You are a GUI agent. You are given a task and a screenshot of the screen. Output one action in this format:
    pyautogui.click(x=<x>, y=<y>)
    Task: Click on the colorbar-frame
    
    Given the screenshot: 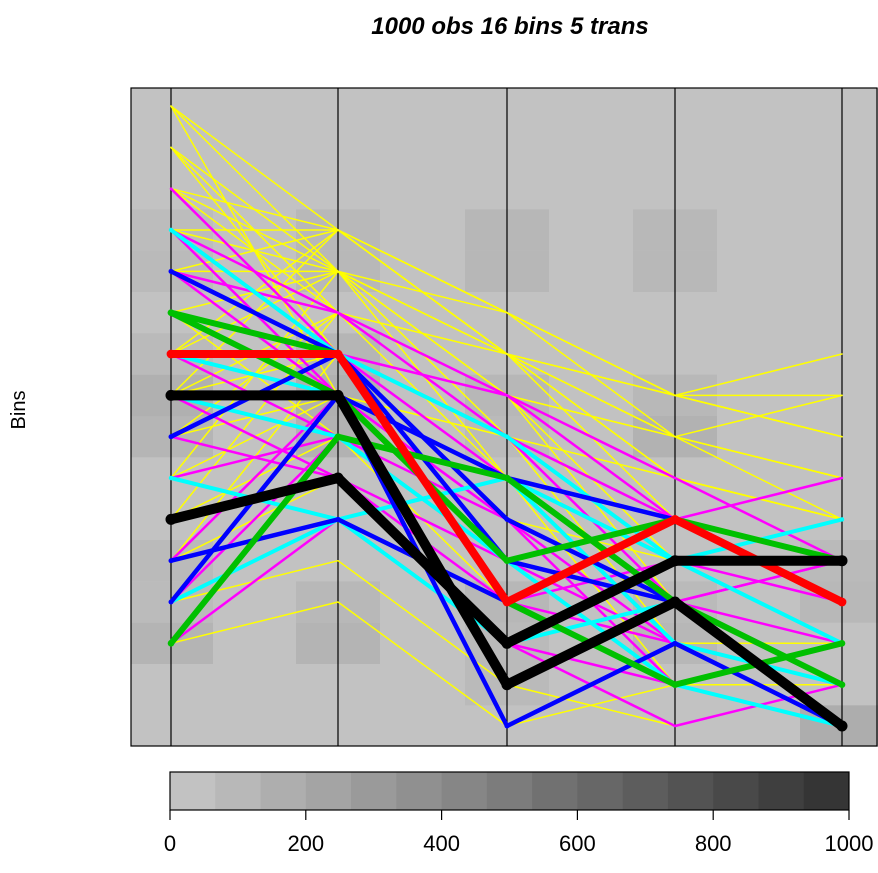 What is the action you would take?
    pyautogui.click(x=509, y=791)
    